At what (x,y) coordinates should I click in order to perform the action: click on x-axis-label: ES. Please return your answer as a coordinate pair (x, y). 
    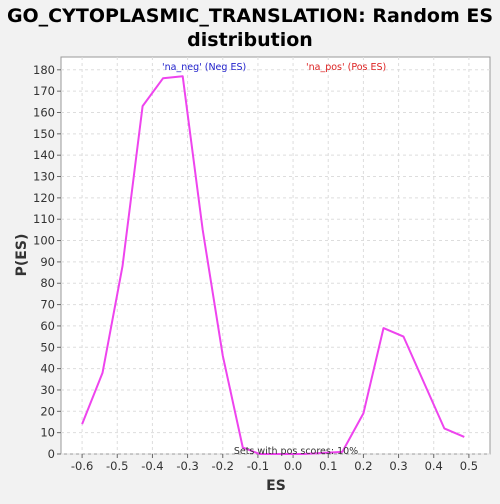
    Looking at the image, I should click on (276, 486).